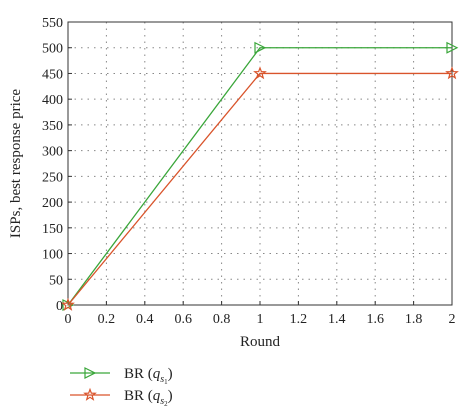  Describe the element at coordinates (337, 319) in the screenshot. I see `x-tick-label: 1.4` at that location.